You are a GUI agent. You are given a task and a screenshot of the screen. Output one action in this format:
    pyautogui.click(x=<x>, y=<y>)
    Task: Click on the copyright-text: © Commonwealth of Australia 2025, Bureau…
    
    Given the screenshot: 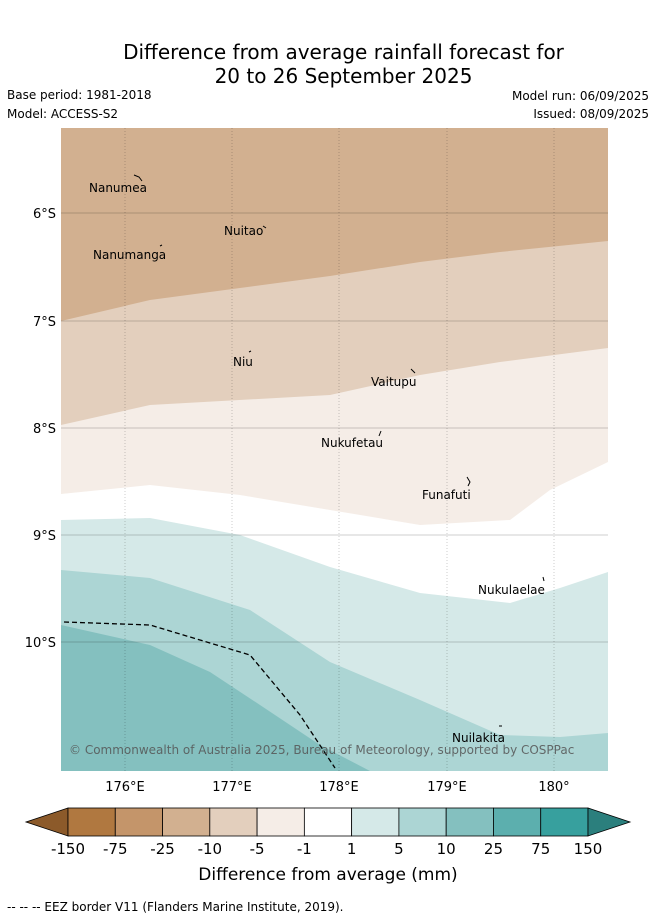 What is the action you would take?
    pyautogui.click(x=321, y=750)
    